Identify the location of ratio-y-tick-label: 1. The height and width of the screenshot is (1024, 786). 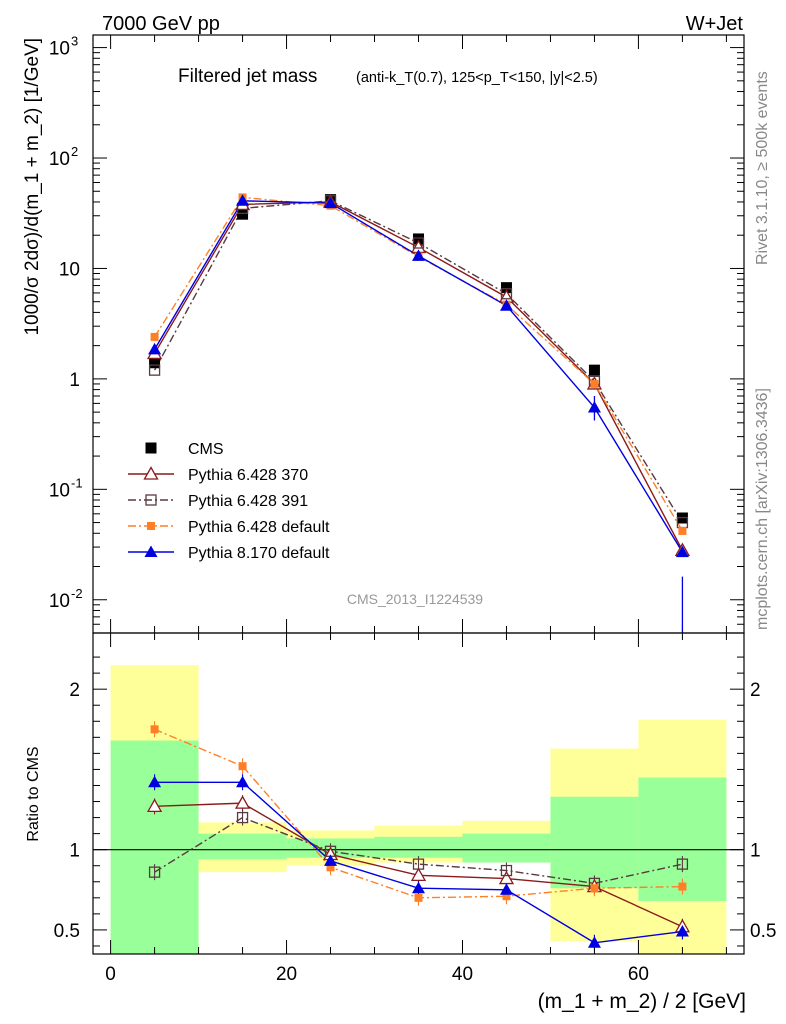
(74, 851).